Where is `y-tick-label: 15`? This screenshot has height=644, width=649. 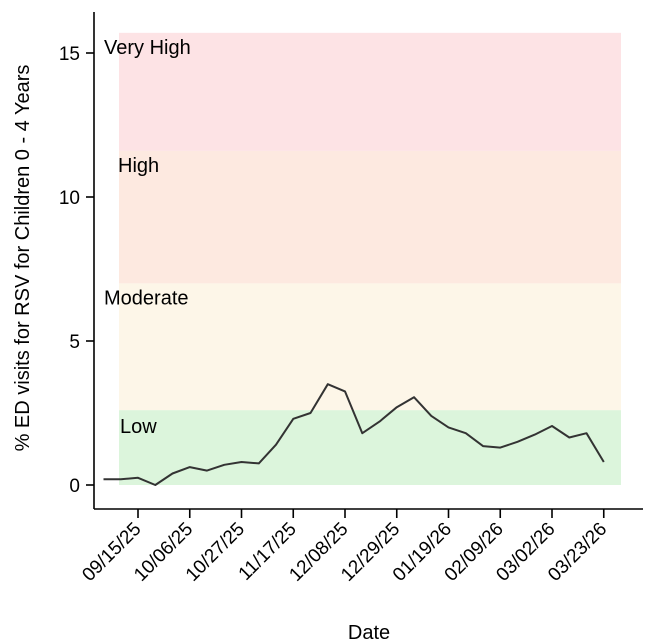 y-tick-label: 15 is located at coordinates (69, 54).